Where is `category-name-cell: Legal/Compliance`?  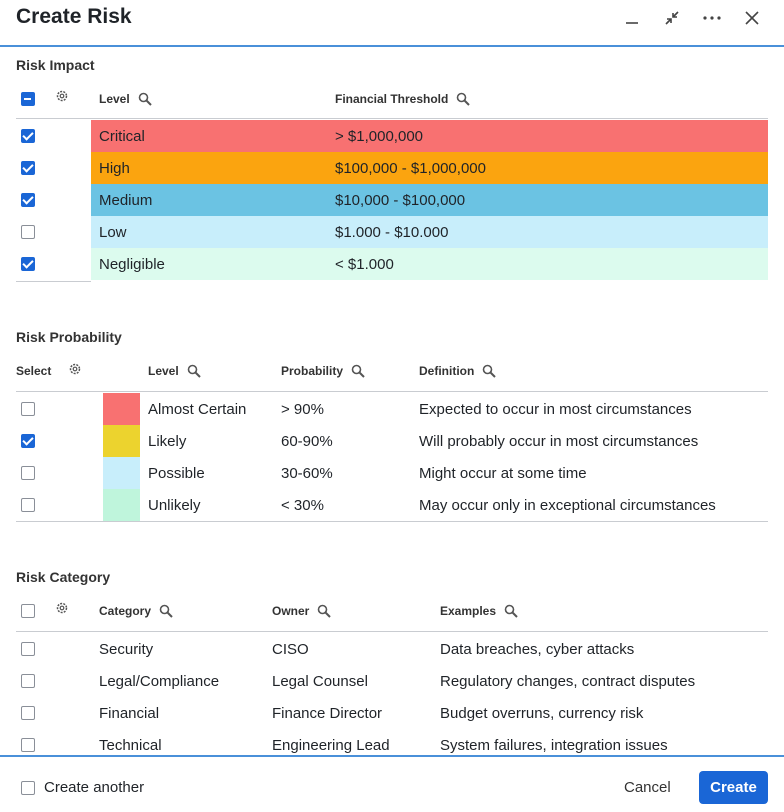 category-name-cell: Legal/Compliance is located at coordinates (159, 681).